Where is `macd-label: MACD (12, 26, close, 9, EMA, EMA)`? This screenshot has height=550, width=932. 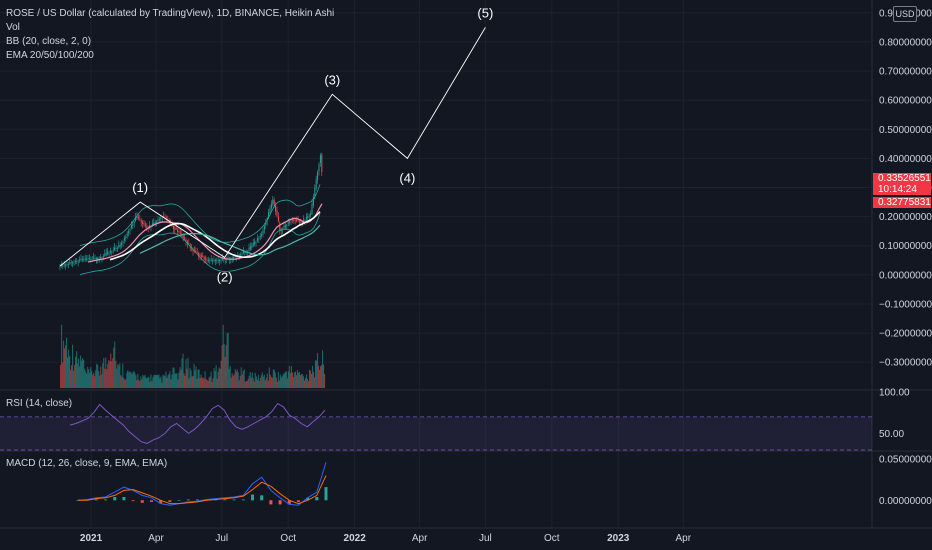
macd-label: MACD (12, 26, close, 9, EMA, EMA) is located at coordinates (87, 463).